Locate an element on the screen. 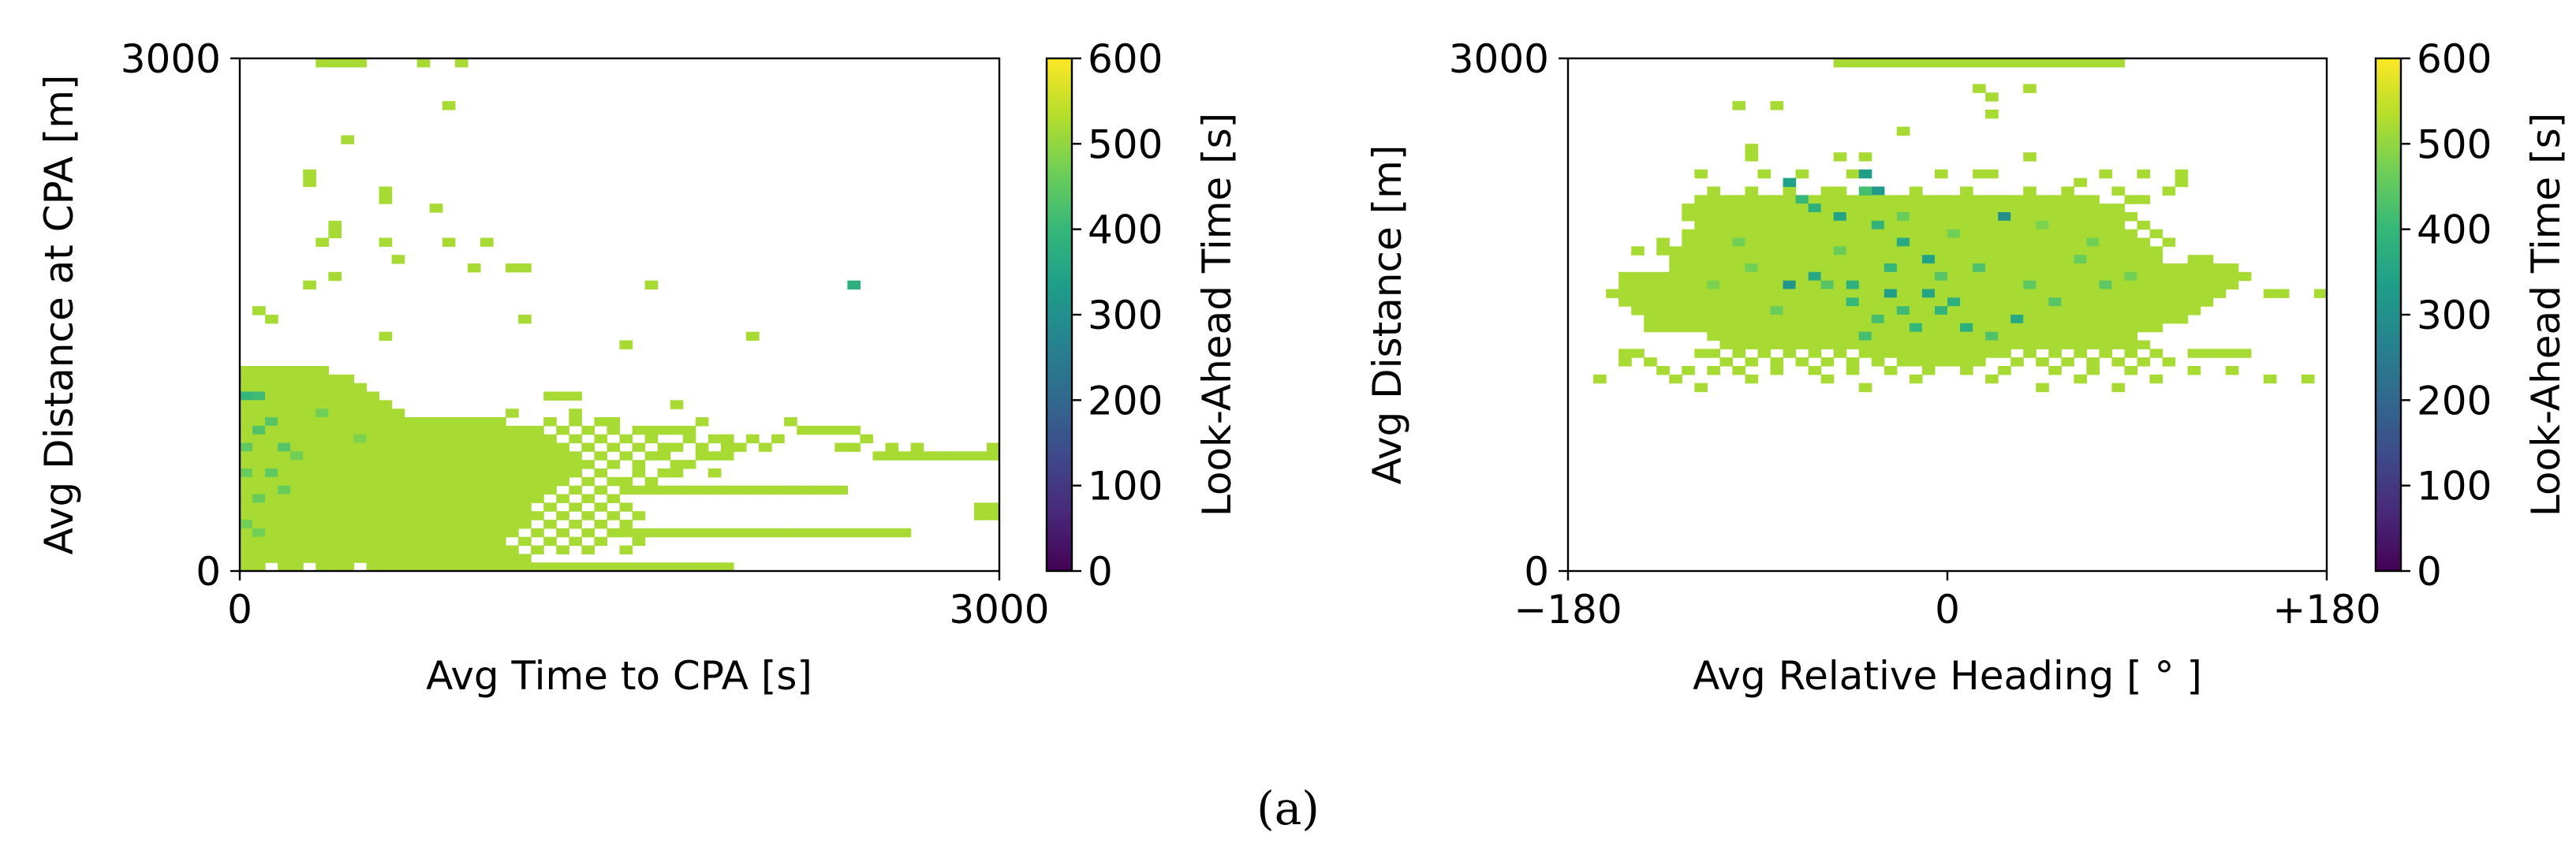 The image size is (2576, 851). colorbar-tick-label: 300 is located at coordinates (2454, 315).